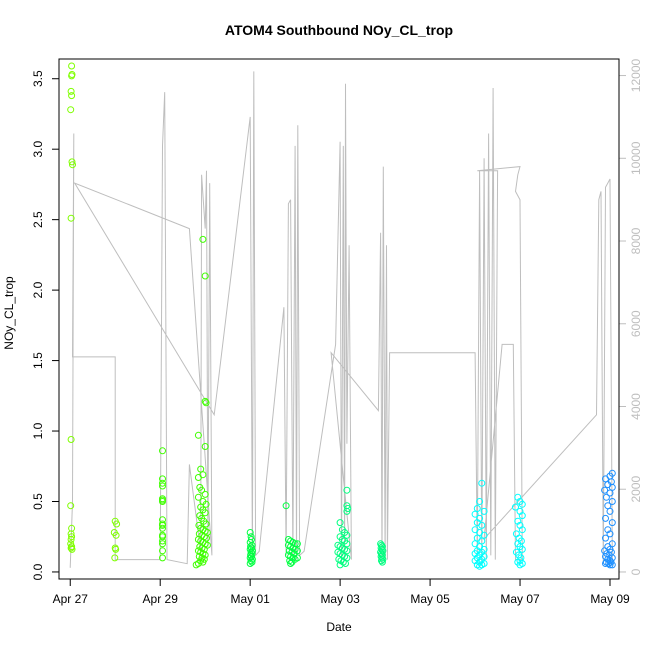  What do you see at coordinates (636, 406) in the screenshot?
I see `y2-tick-label: 4000` at bounding box center [636, 406].